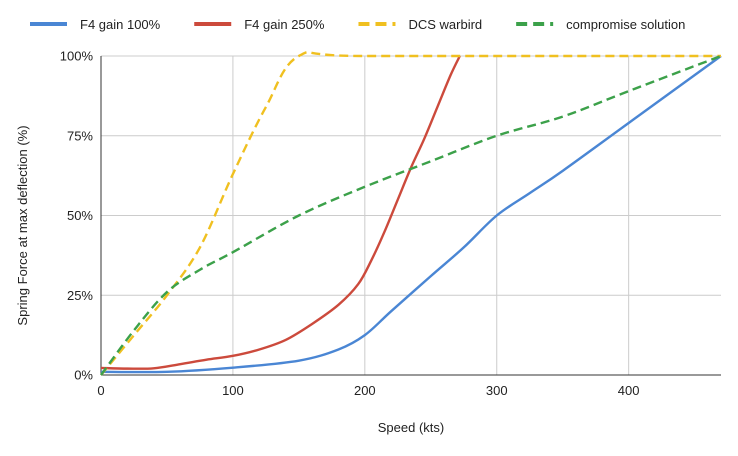  What do you see at coordinates (80, 135) in the screenshot?
I see `y-tick-label: 75%` at bounding box center [80, 135].